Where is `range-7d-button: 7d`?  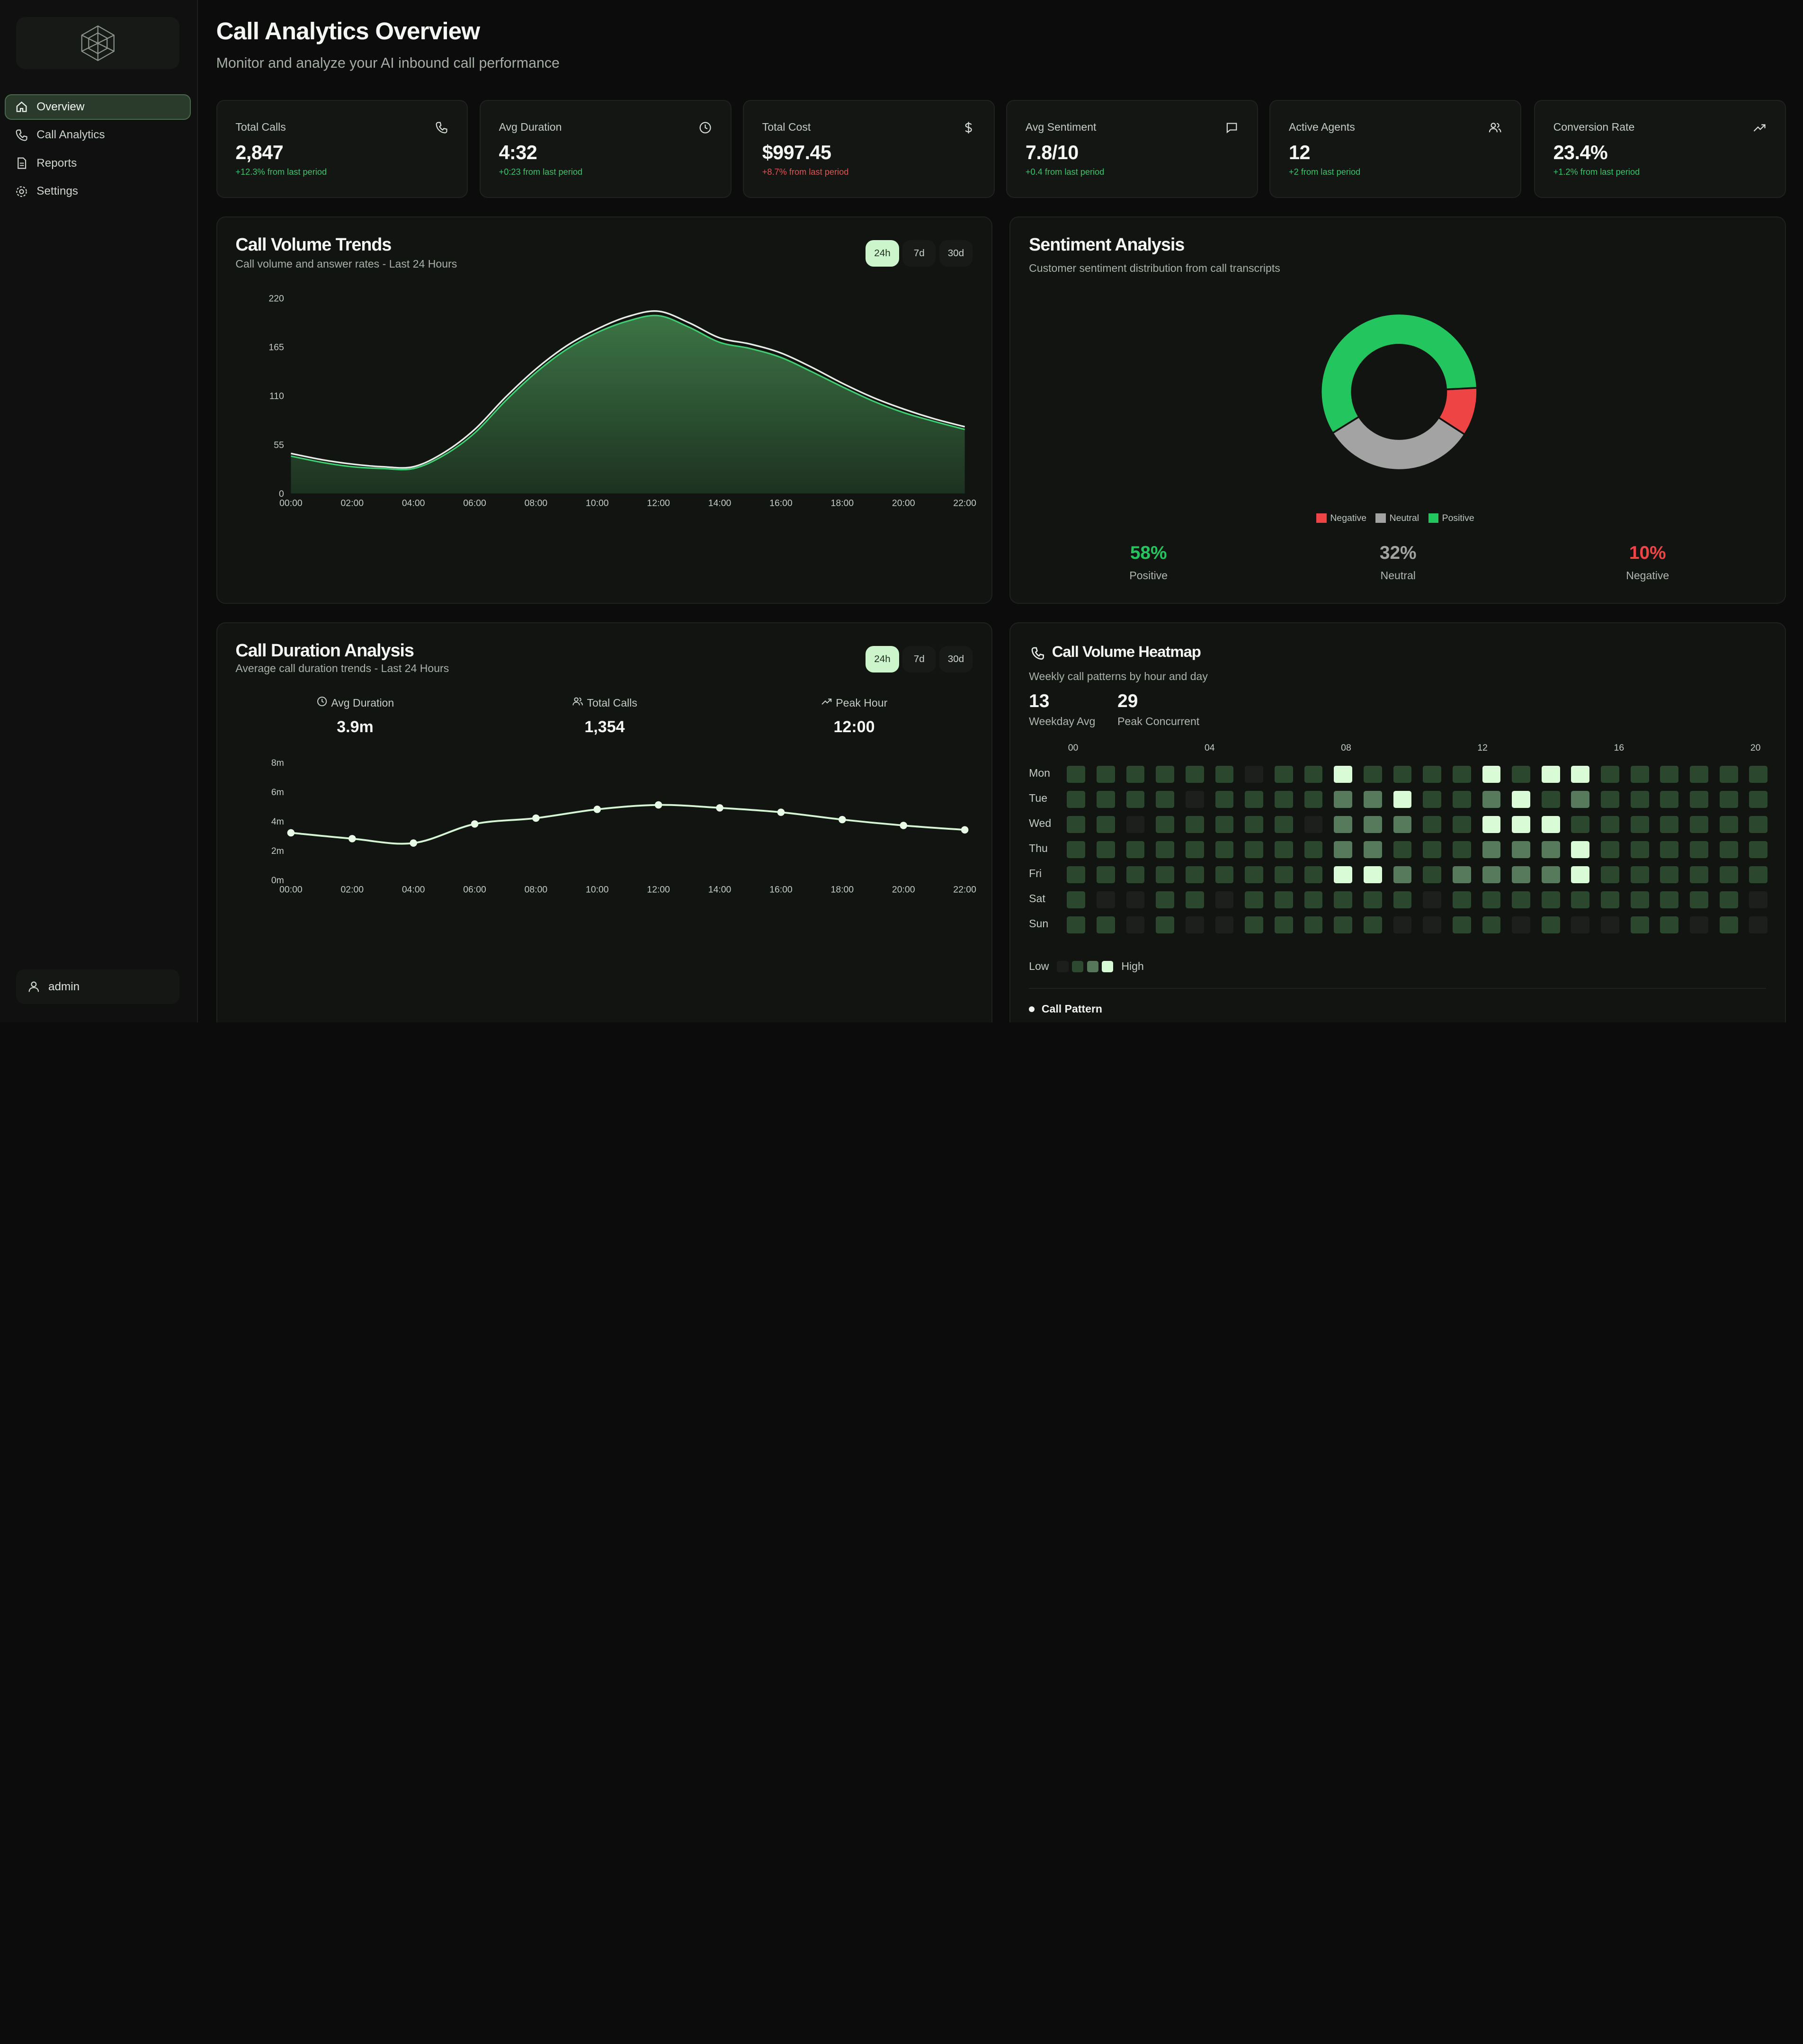
range-7d-button: 7d is located at coordinates (919, 253).